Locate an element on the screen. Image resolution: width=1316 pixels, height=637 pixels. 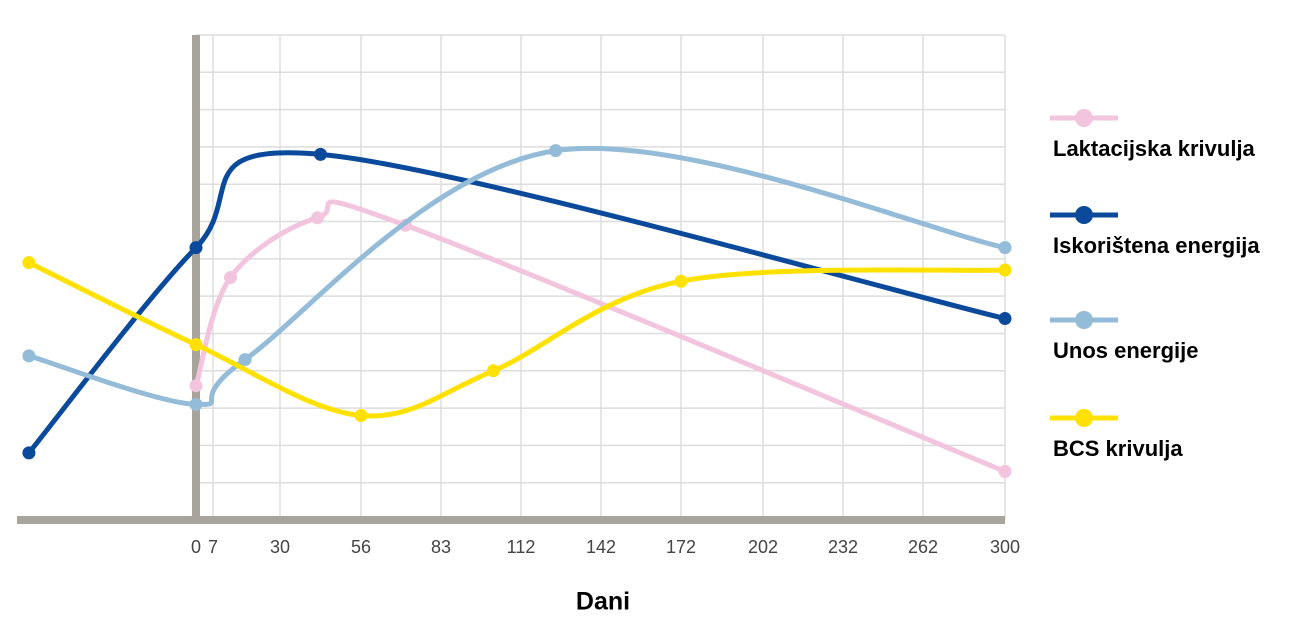
x-tick-label: 232 is located at coordinates (843, 547).